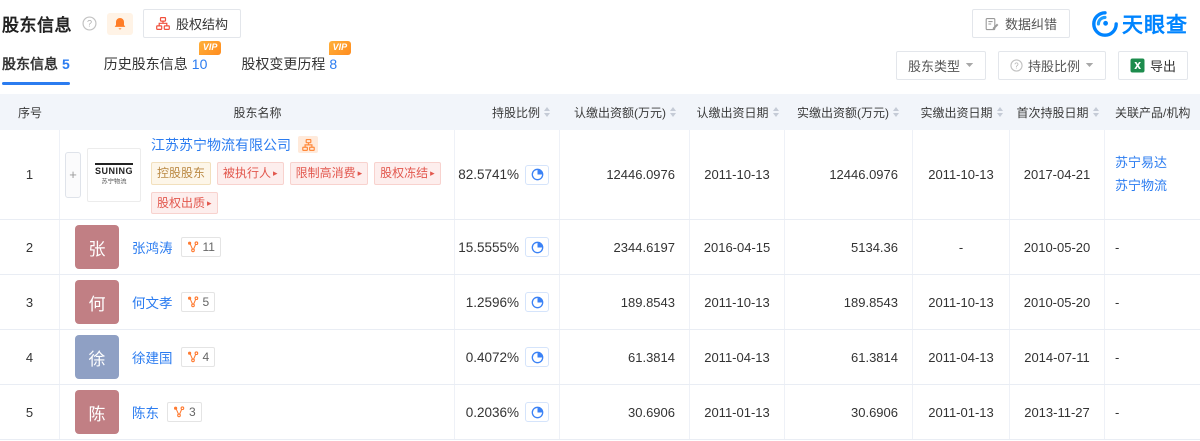  Describe the element at coordinates (1020, 23) in the screenshot. I see `data-correction-button: 数据纠错` at that location.